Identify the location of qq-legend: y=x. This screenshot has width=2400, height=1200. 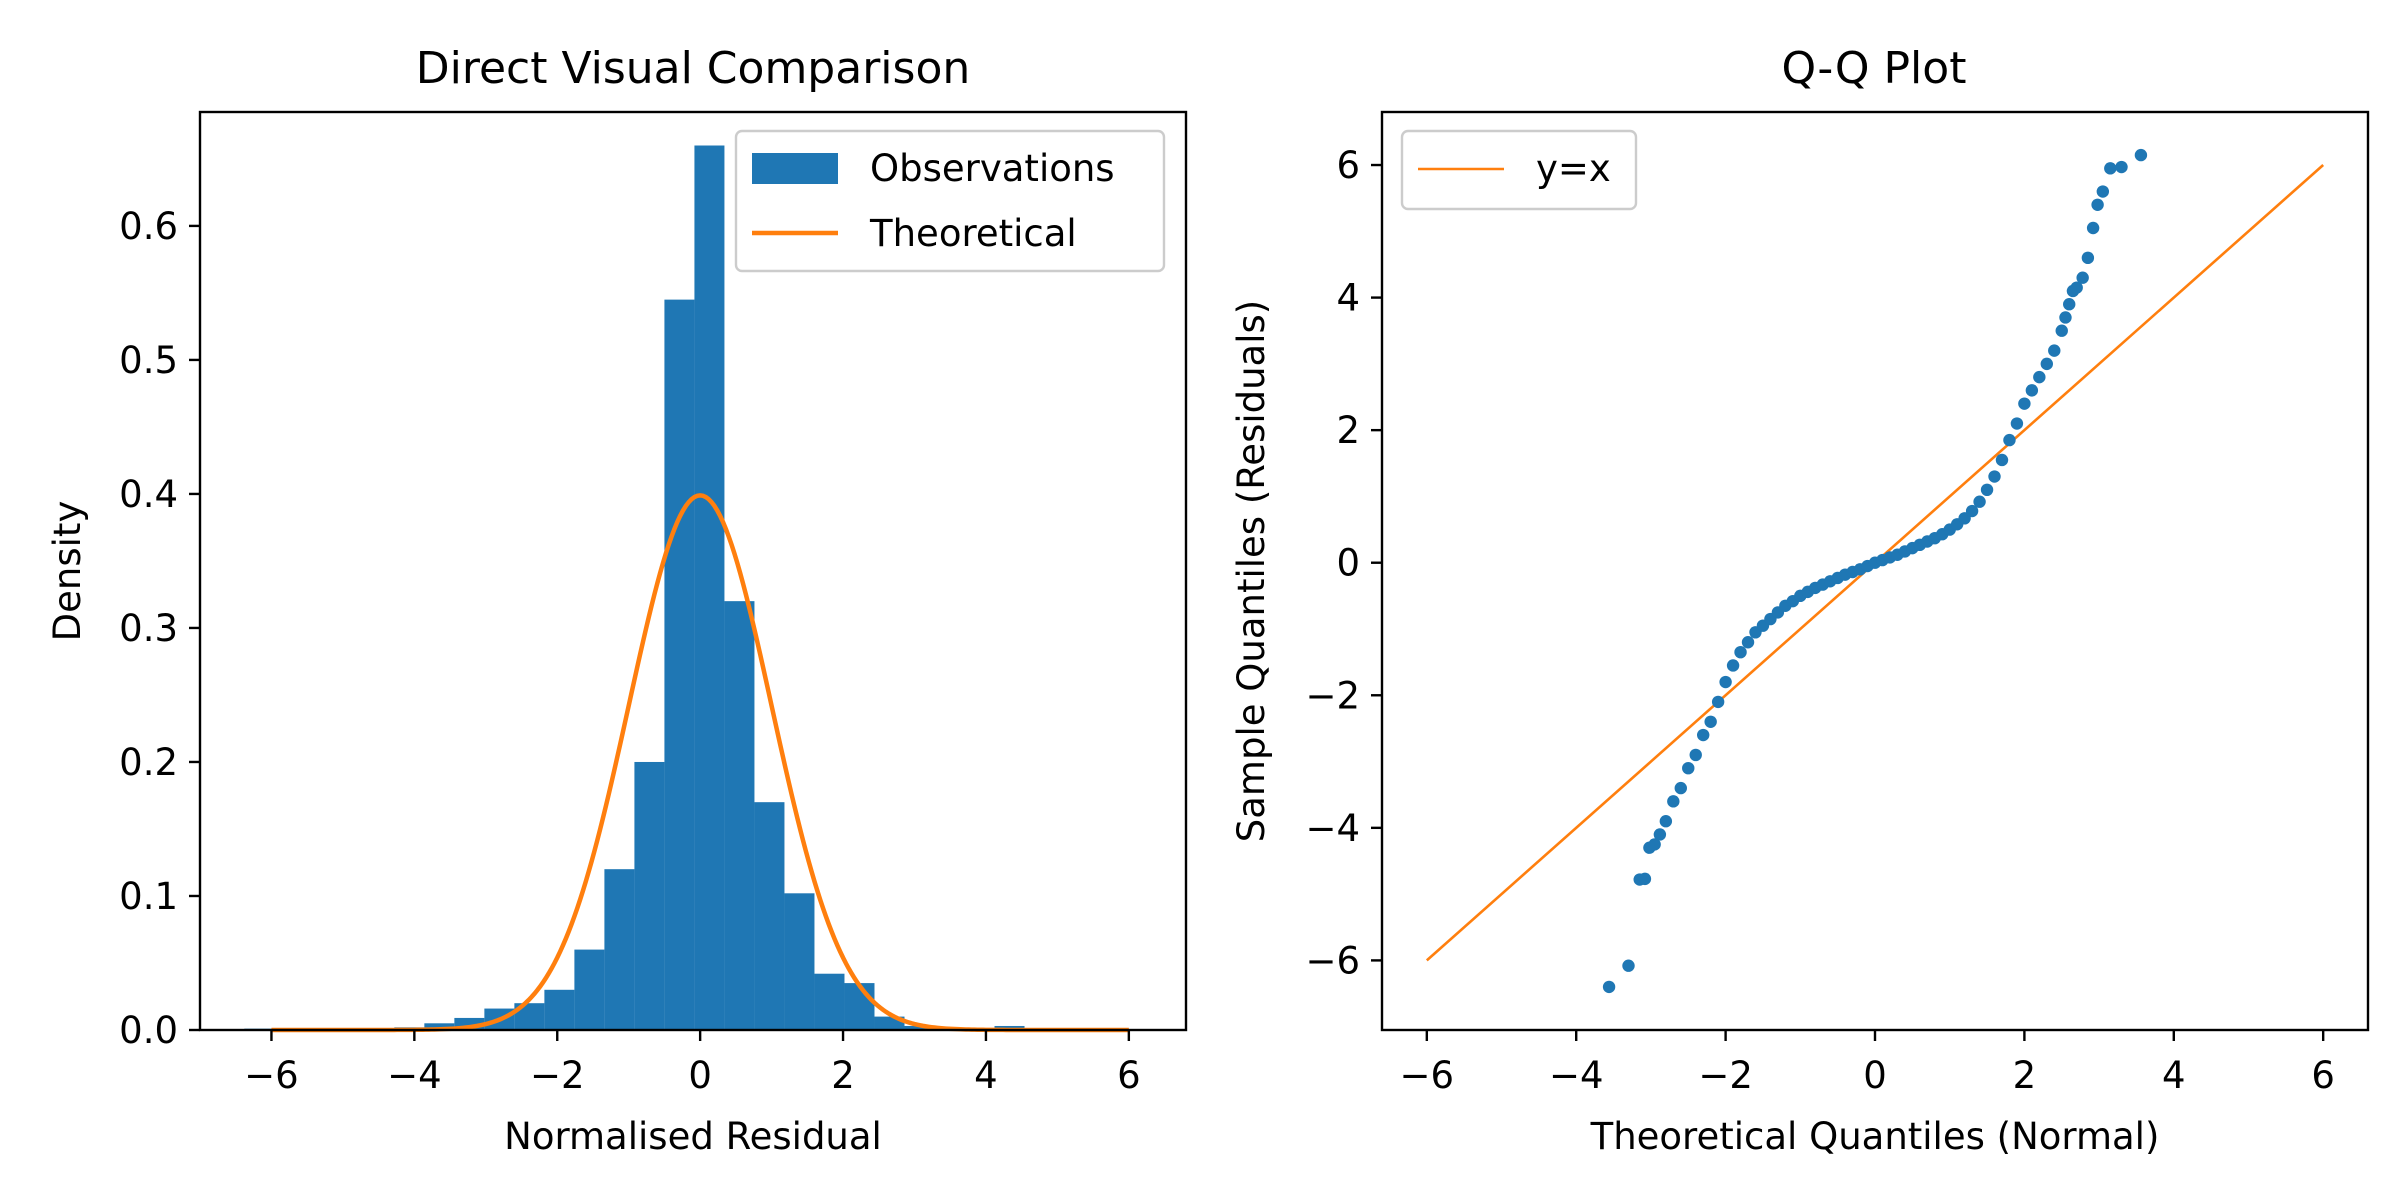
(1519, 170).